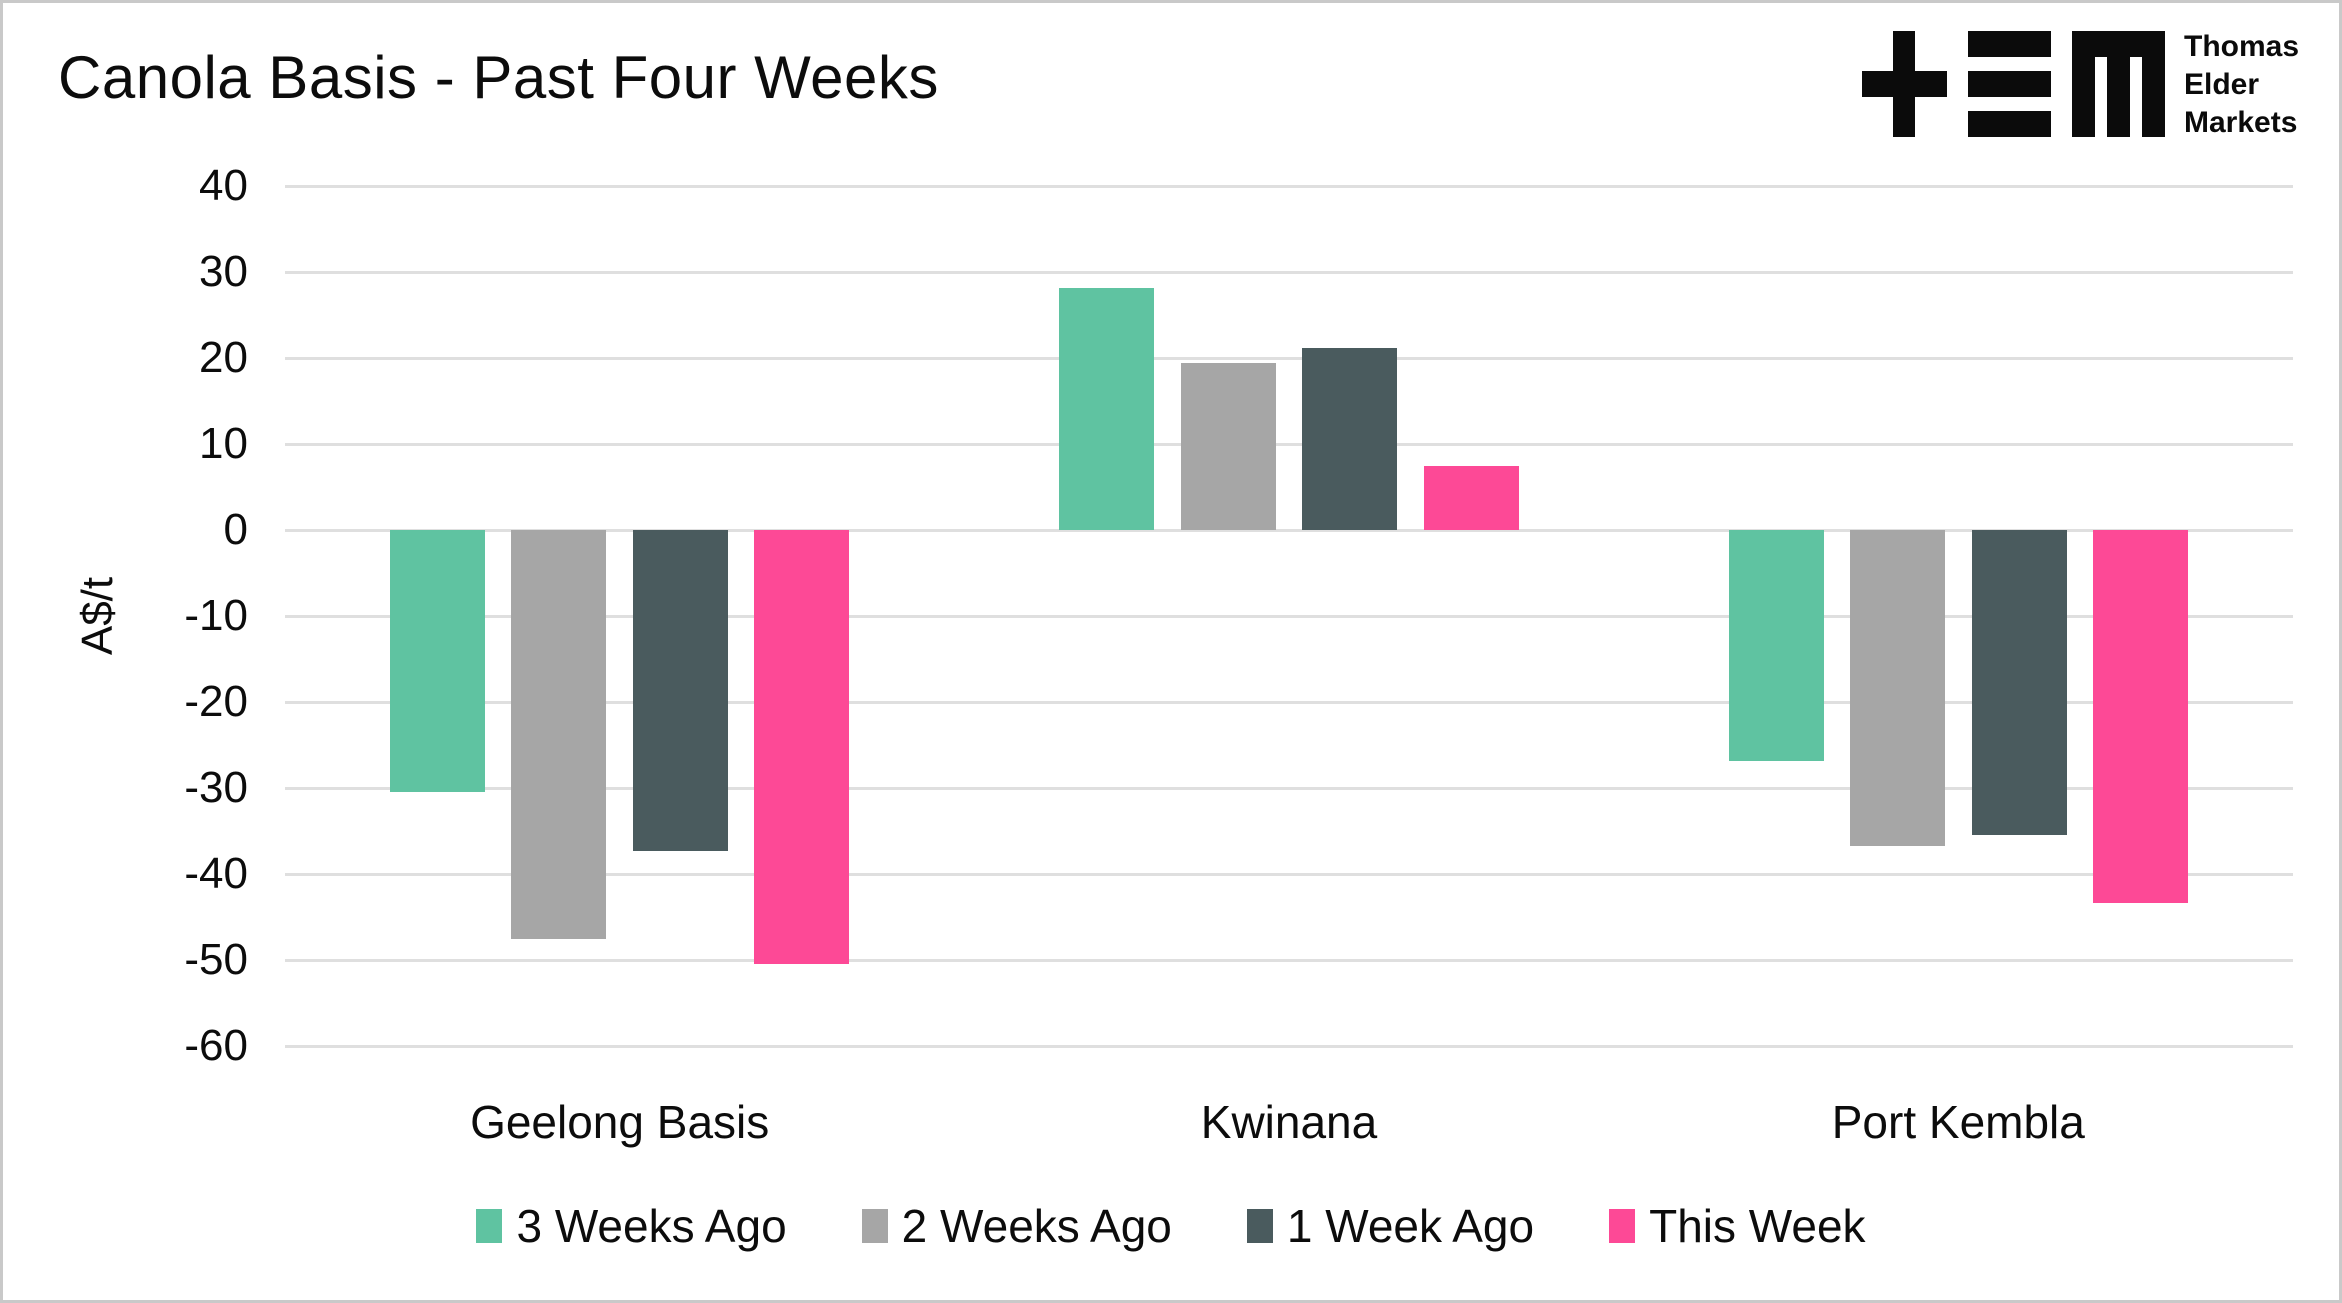 The width and height of the screenshot is (2342, 1303). I want to click on logo-text-line3: Markets, so click(2240, 121).